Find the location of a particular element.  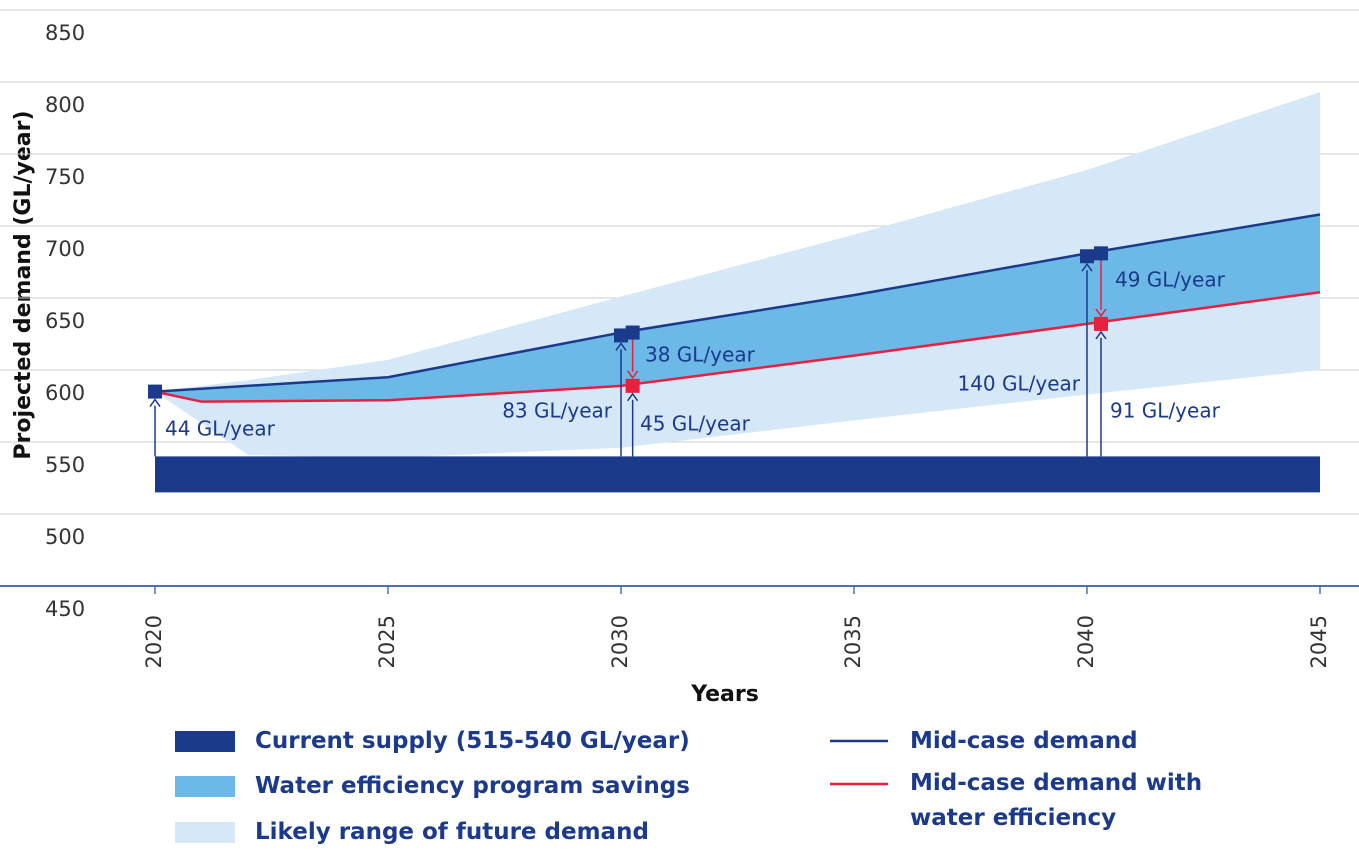

annotation: 38 GL/year is located at coordinates (700, 355).